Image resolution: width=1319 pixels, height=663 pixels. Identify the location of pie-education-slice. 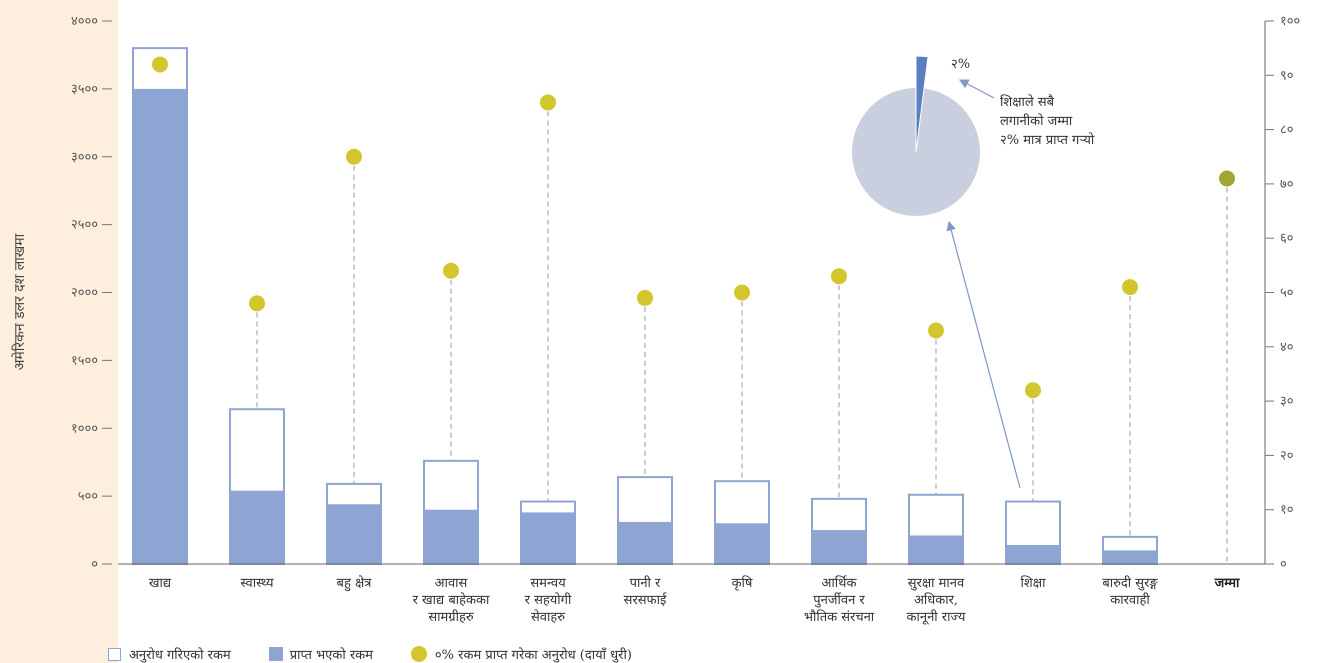
(922, 104).